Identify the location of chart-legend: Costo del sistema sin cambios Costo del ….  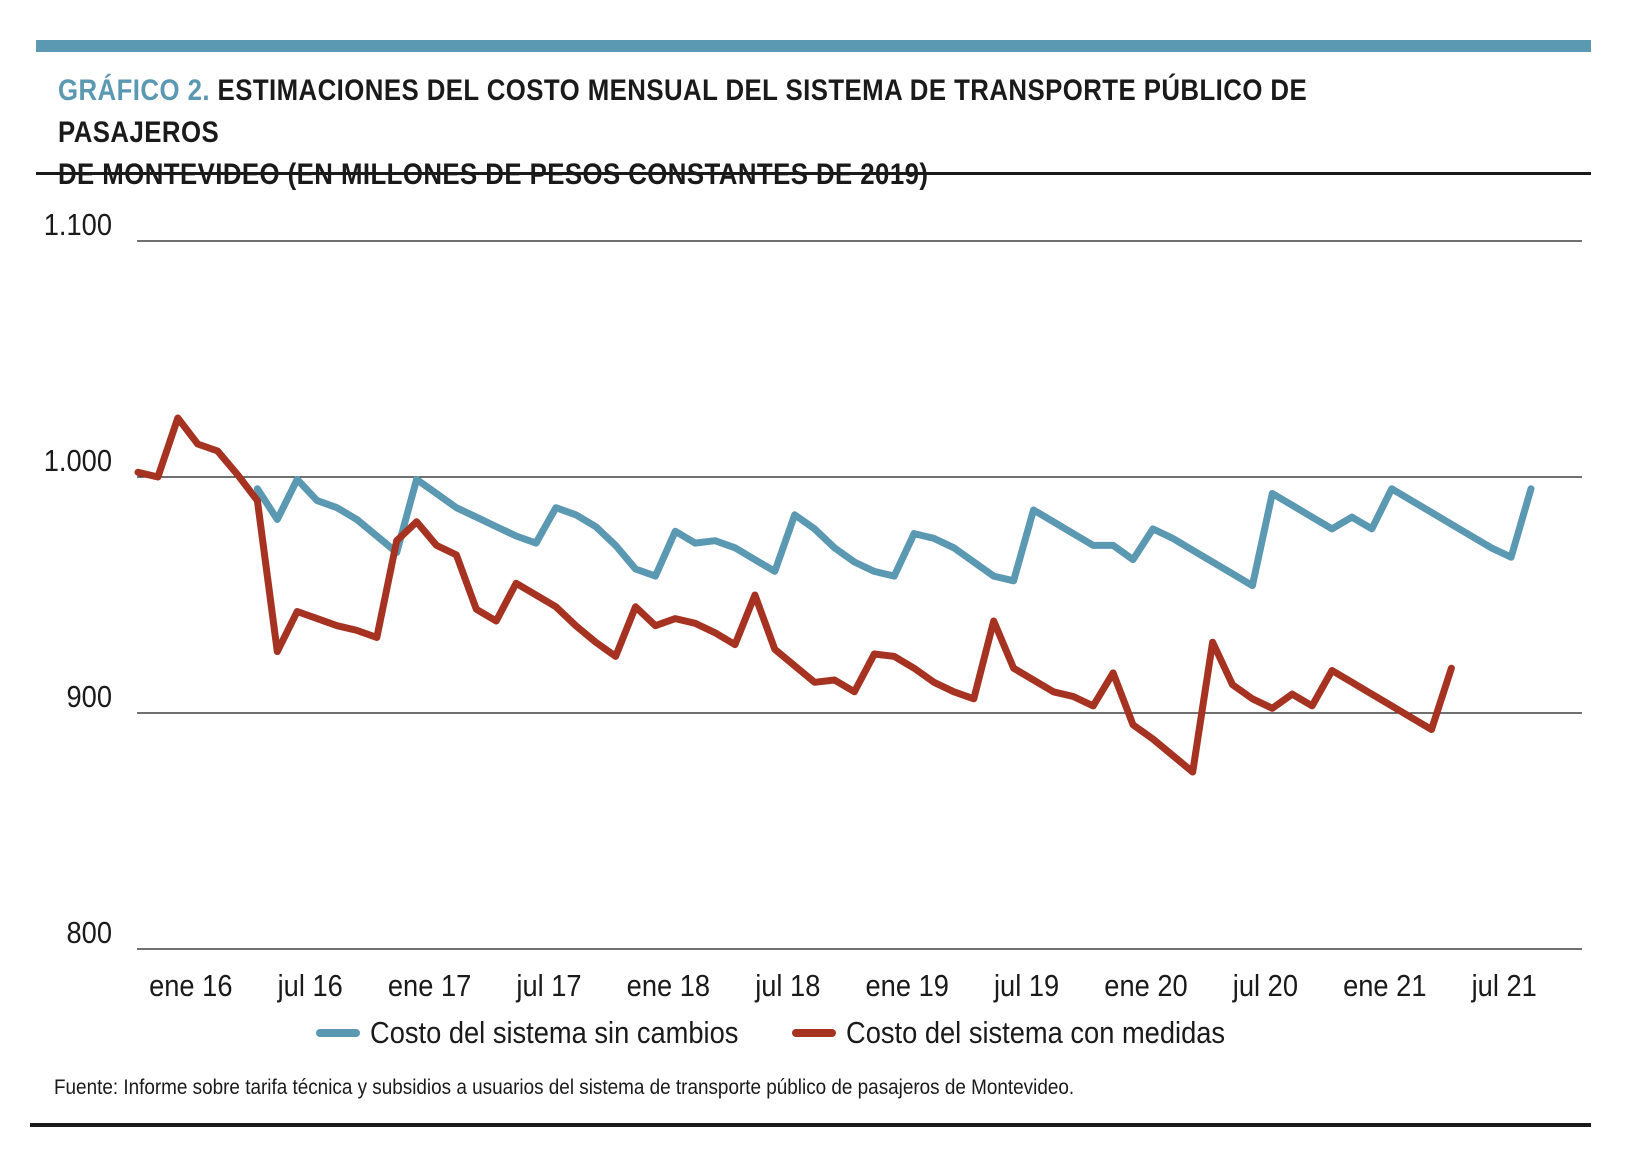
(814, 1033).